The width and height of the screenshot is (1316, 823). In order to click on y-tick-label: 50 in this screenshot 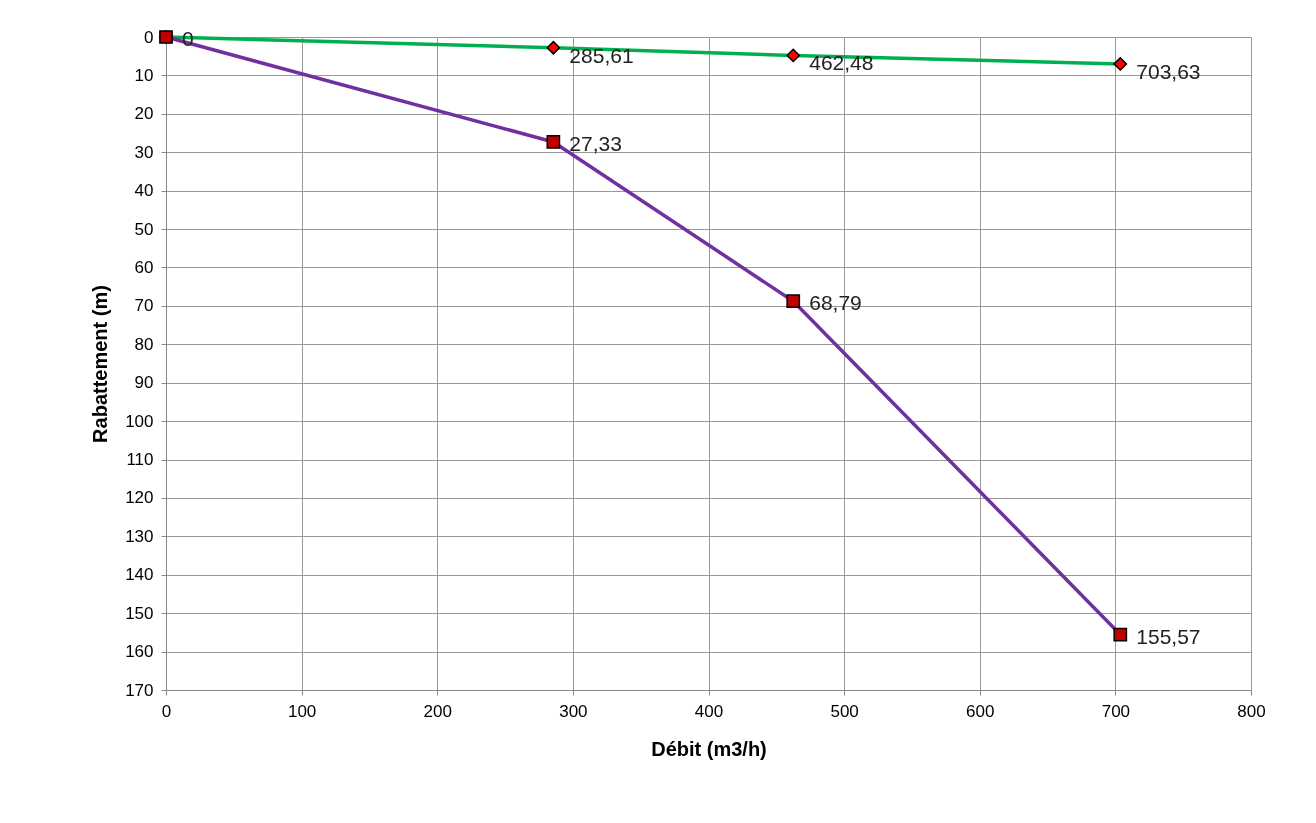, I will do `click(144, 229)`.